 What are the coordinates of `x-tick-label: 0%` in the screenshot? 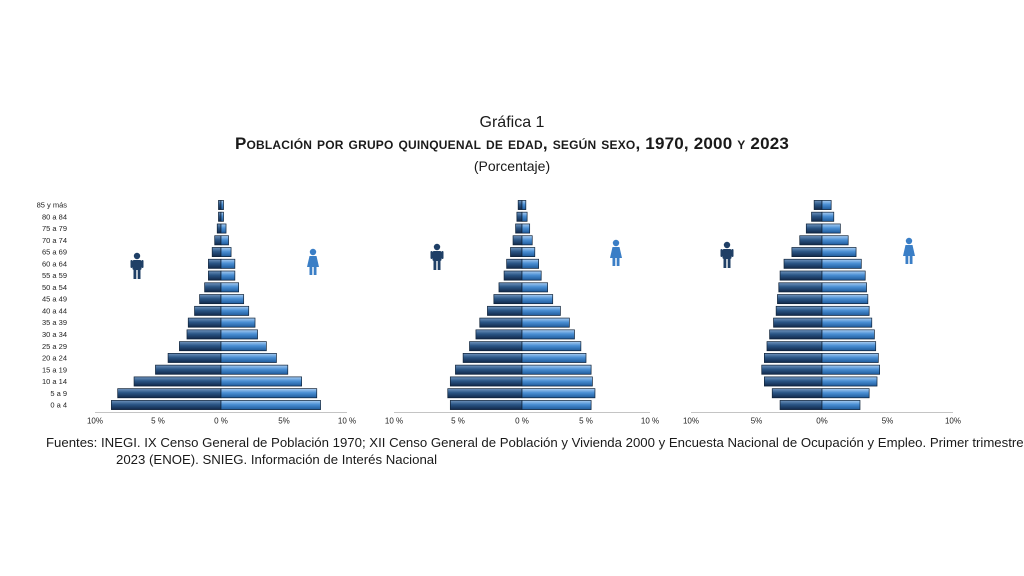 It's located at (822, 421).